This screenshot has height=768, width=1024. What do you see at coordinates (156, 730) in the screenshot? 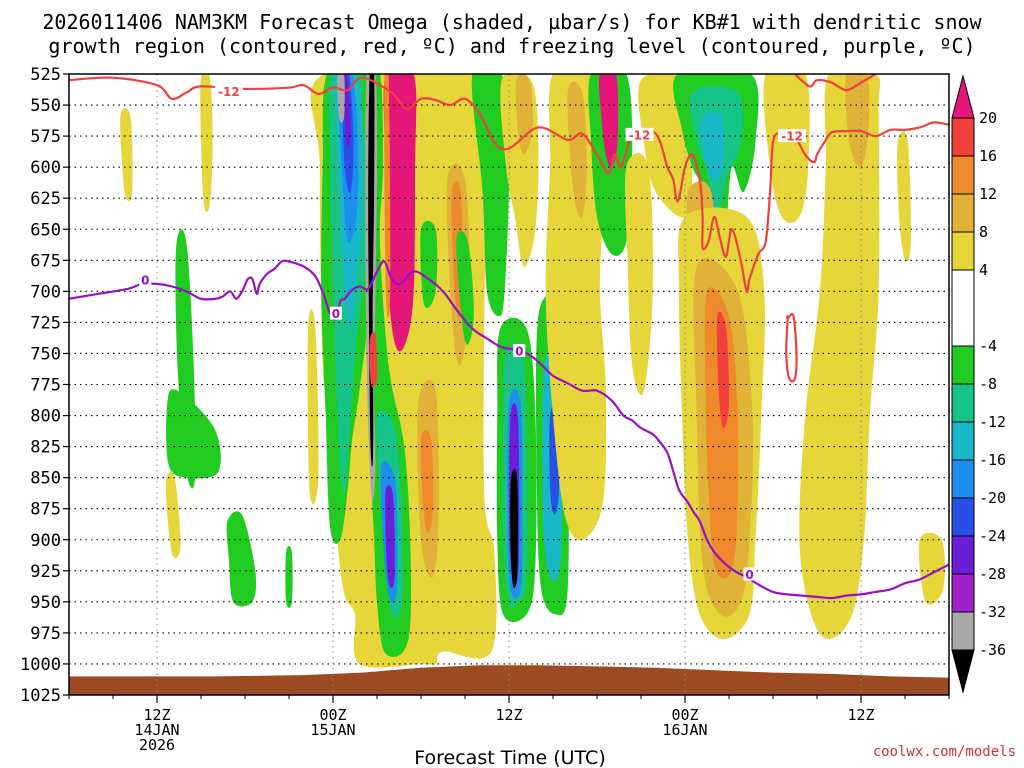
I see `x-tick-label-6-1: 14JAN` at bounding box center [156, 730].